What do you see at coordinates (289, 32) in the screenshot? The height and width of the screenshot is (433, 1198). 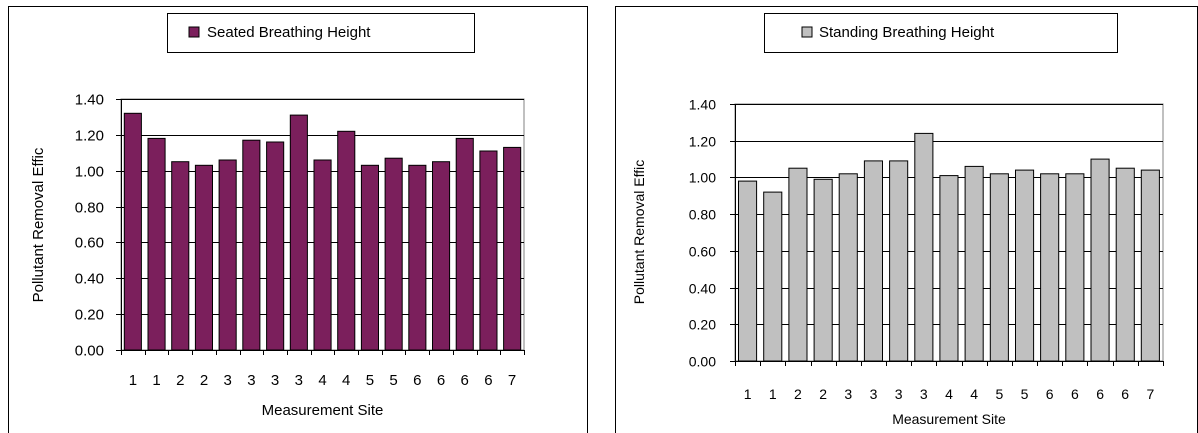 I see `legend-label: Seated Breathing Height` at bounding box center [289, 32].